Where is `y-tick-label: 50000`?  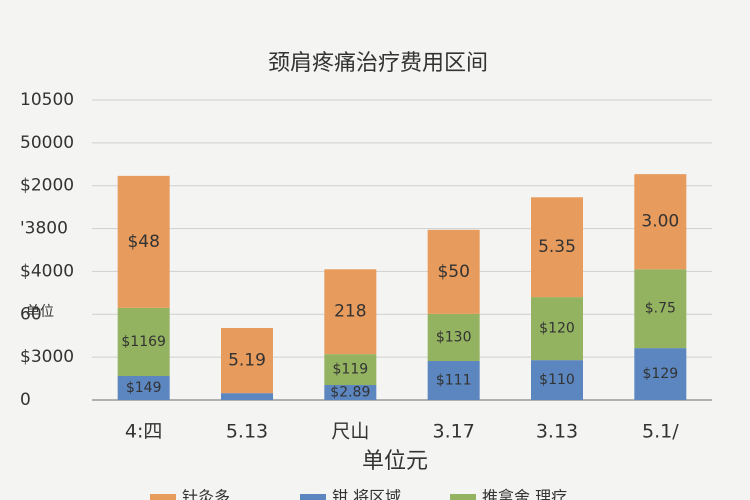
y-tick-label: 50000 is located at coordinates (47, 143).